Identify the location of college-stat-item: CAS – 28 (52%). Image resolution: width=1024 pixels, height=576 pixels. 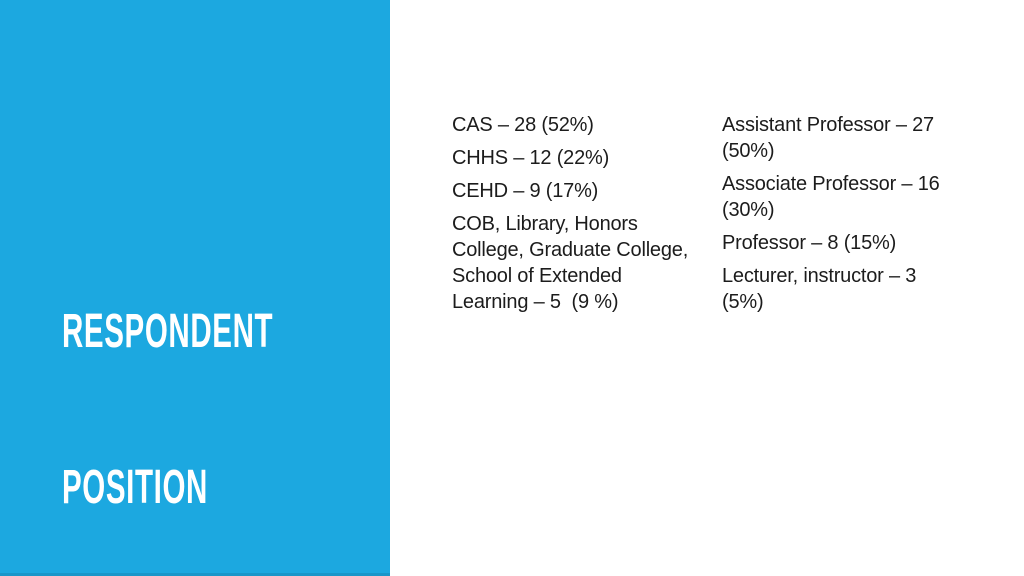
(576, 125).